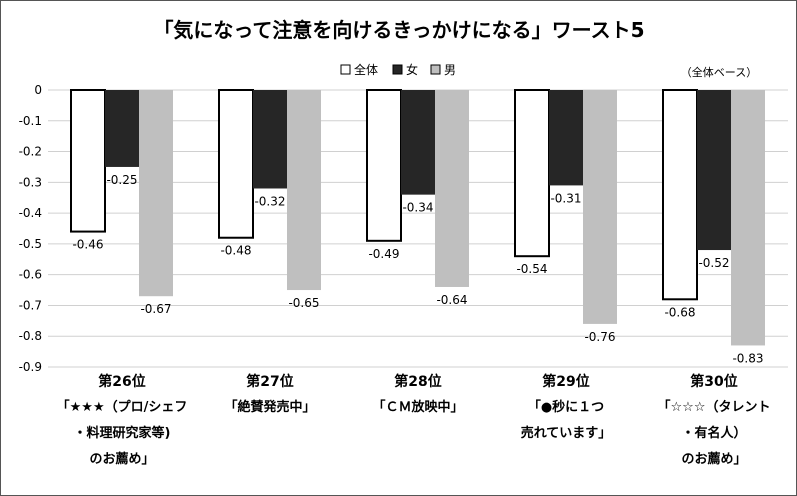 The height and width of the screenshot is (496, 797). Describe the element at coordinates (30, 152) in the screenshot. I see `y-tick-label: -0.2` at that location.